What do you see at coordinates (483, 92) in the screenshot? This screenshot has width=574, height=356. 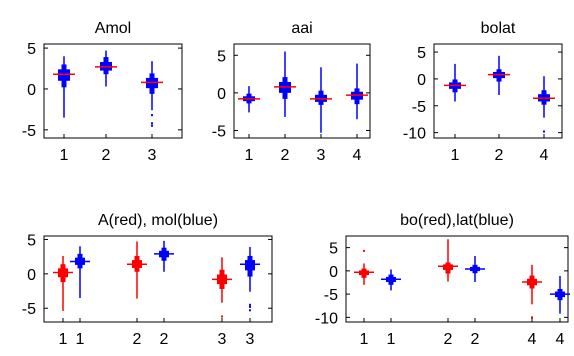 I see `subplot-3: bolat 5 0 -5 -10 1 2 4` at bounding box center [483, 92].